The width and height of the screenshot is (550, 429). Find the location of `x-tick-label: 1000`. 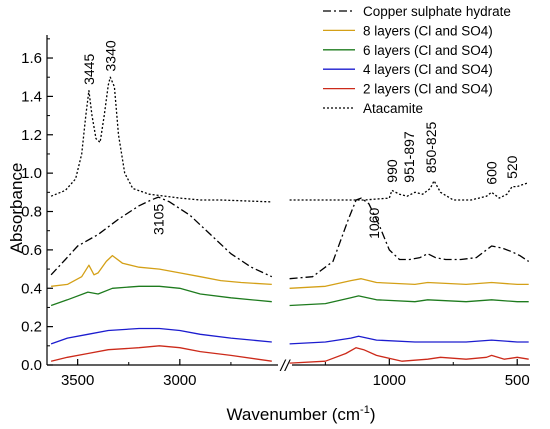

x-tick-label: 1000 is located at coordinates (389, 380).